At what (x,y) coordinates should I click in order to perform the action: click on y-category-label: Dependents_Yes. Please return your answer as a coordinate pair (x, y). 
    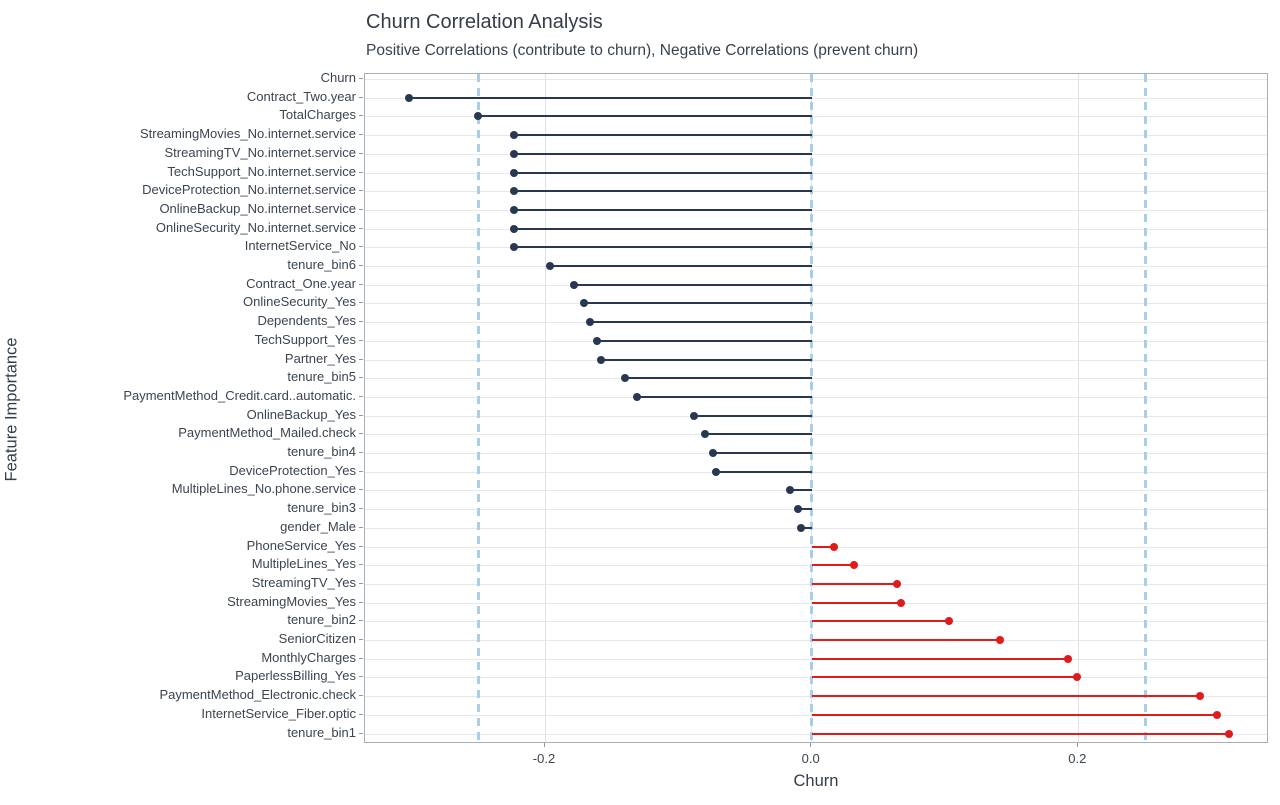
    Looking at the image, I should click on (306, 321).